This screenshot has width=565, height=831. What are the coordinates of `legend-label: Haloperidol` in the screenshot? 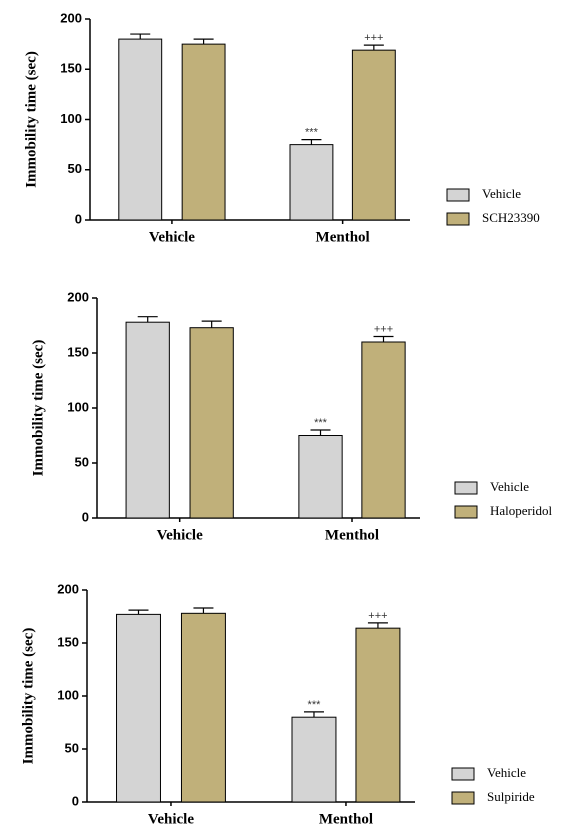 It's located at (521, 510).